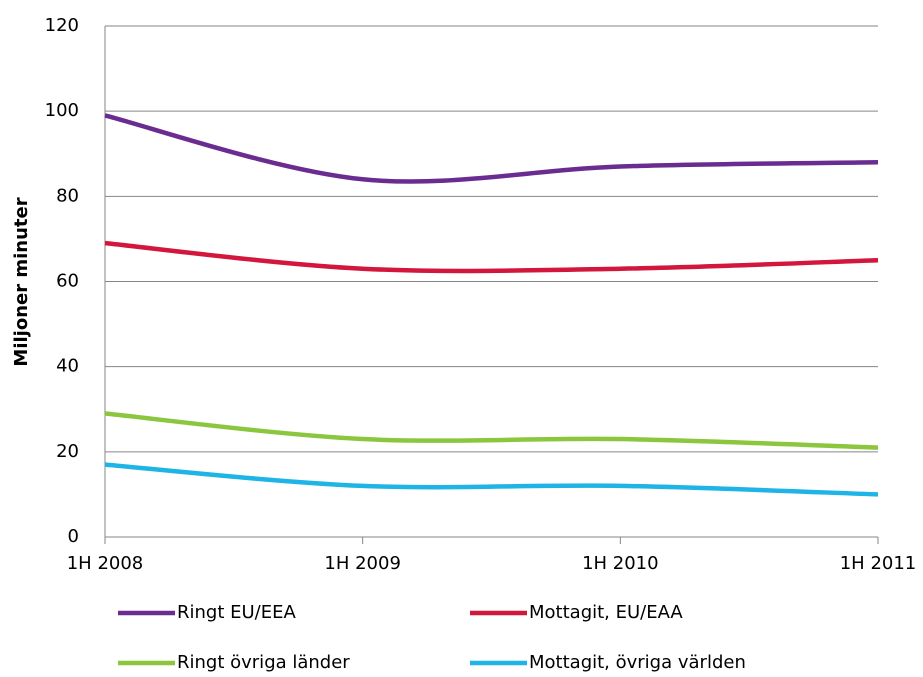 This screenshot has height=677, width=923. Describe the element at coordinates (236, 612) in the screenshot. I see `legend-label: Ringt EU/EEA` at that location.